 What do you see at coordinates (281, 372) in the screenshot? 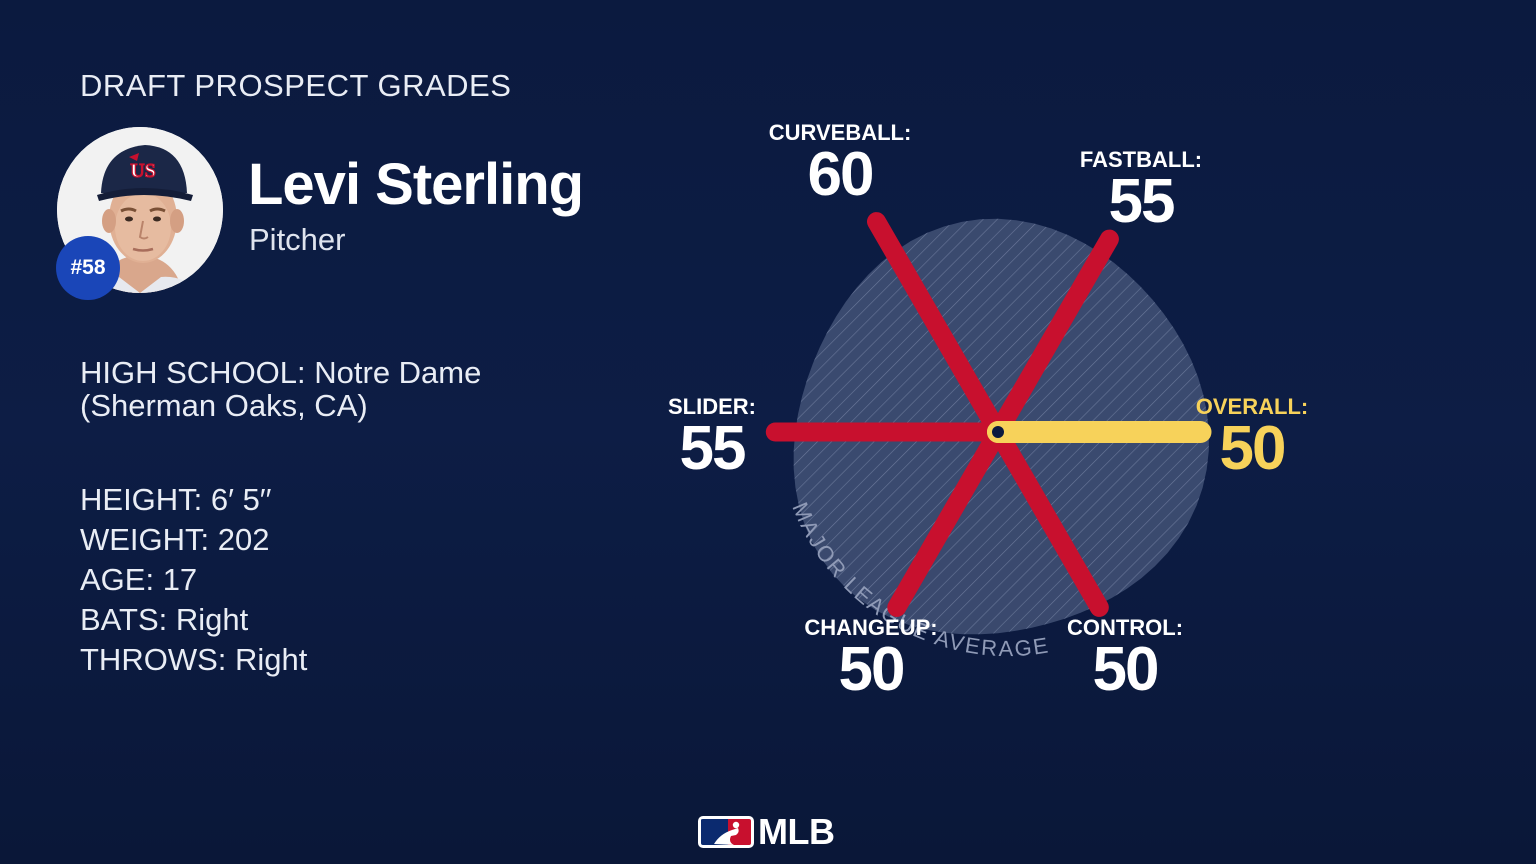
I see `school-line: HIGH SCHOOL: Notre Dame` at bounding box center [281, 372].